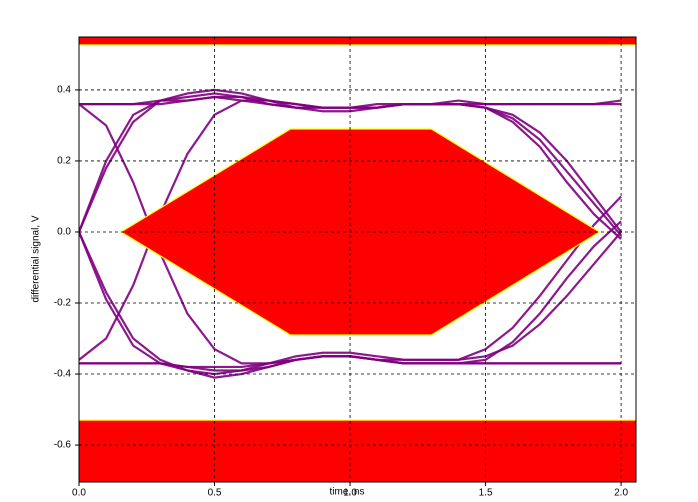 This screenshot has height=502, width=698. Describe the element at coordinates (621, 493) in the screenshot. I see `x-tick-label: 2.0` at that location.